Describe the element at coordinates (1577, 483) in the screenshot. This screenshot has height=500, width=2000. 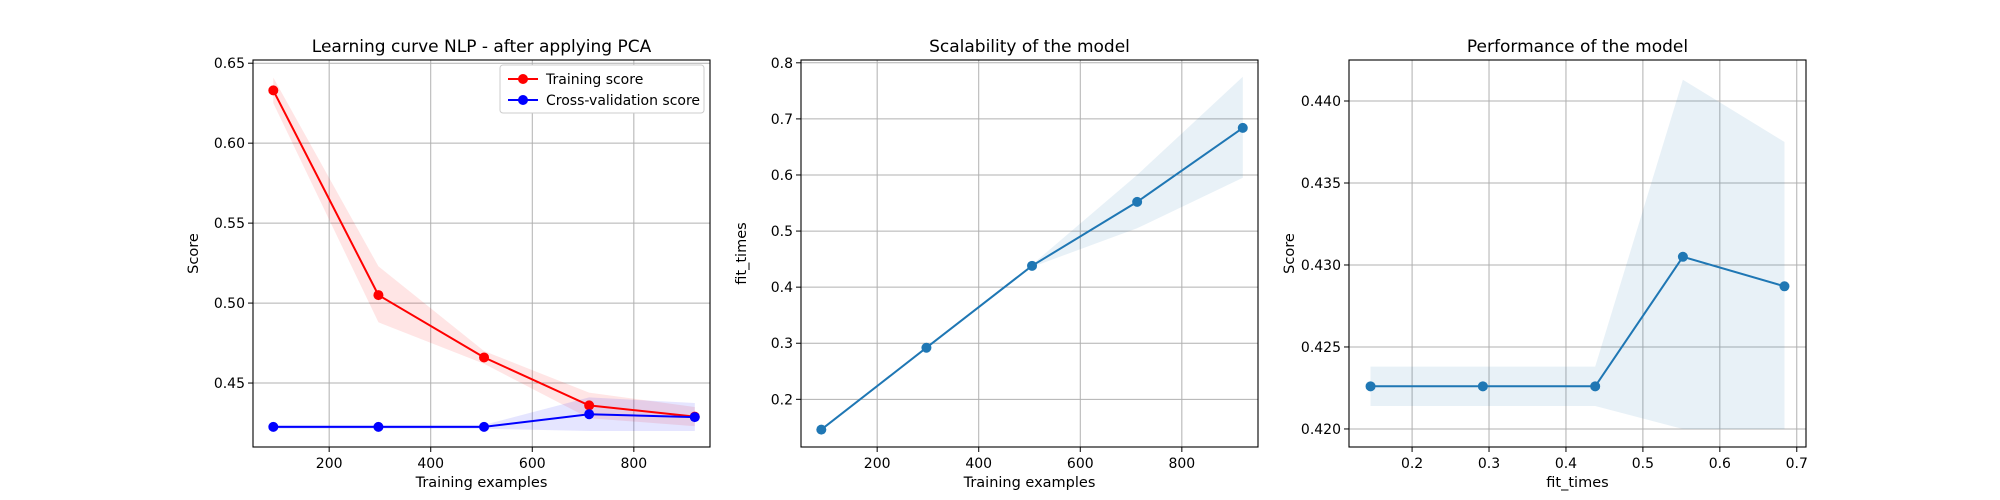
I see `x-axis-label: fit_times` at that location.